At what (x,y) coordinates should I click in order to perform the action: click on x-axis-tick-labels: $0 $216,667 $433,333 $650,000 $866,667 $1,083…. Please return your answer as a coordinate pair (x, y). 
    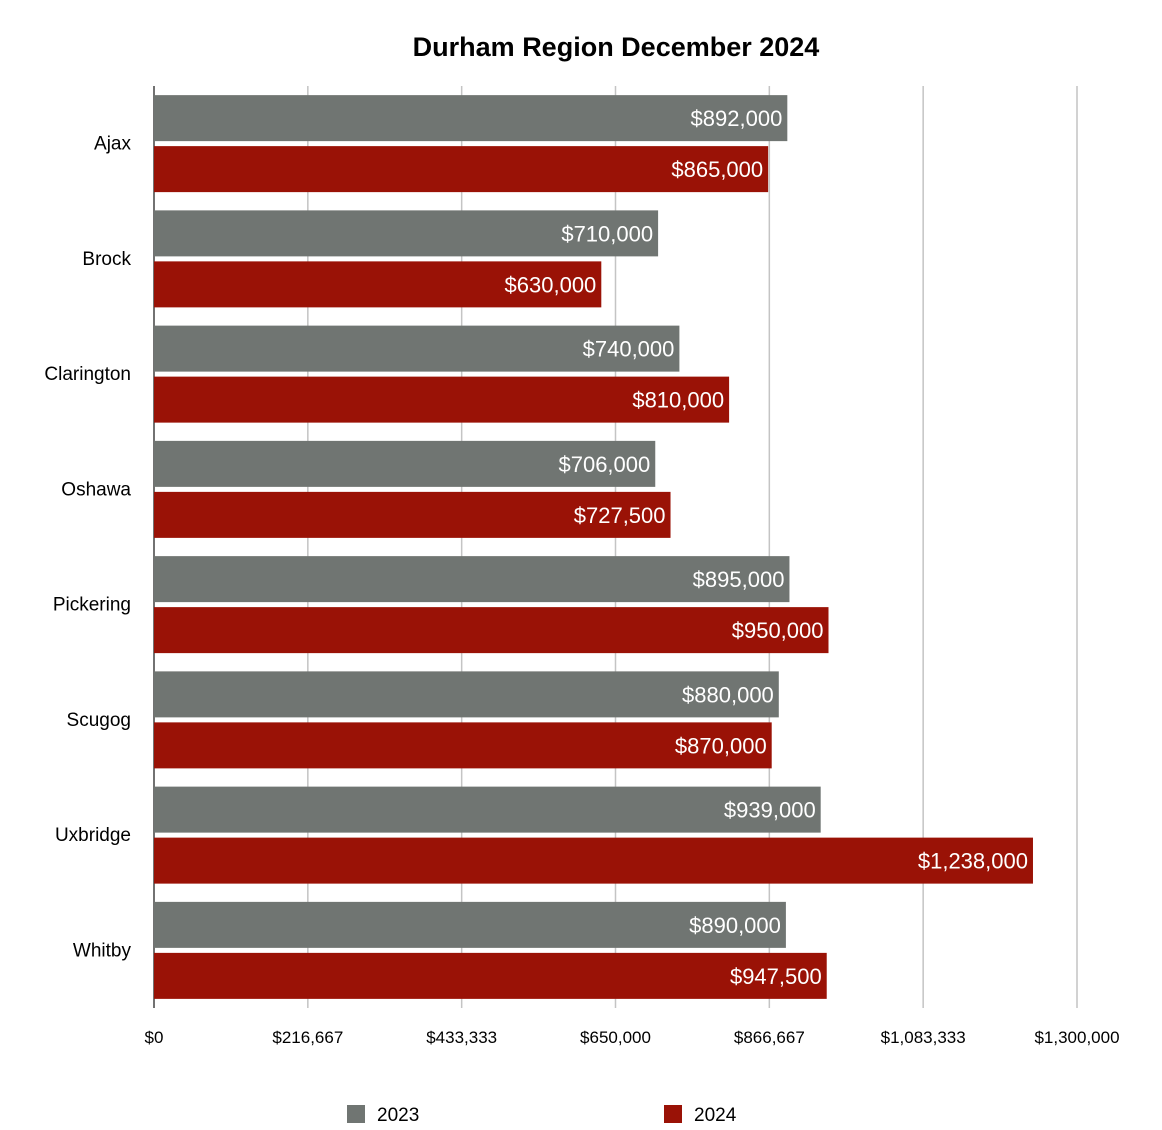
    Looking at the image, I should click on (632, 1037).